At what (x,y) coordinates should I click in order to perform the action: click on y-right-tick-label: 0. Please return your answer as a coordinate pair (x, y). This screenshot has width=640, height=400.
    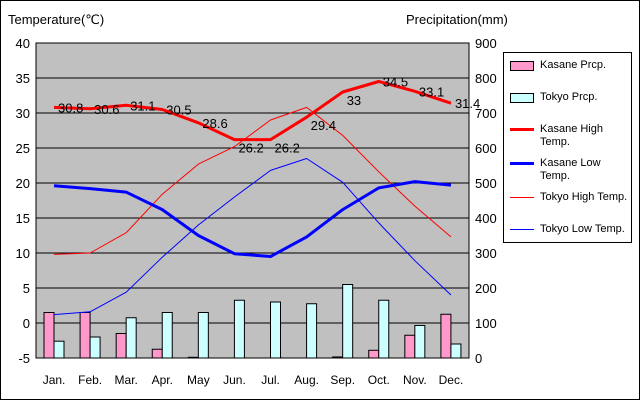
    Looking at the image, I should click on (478, 358).